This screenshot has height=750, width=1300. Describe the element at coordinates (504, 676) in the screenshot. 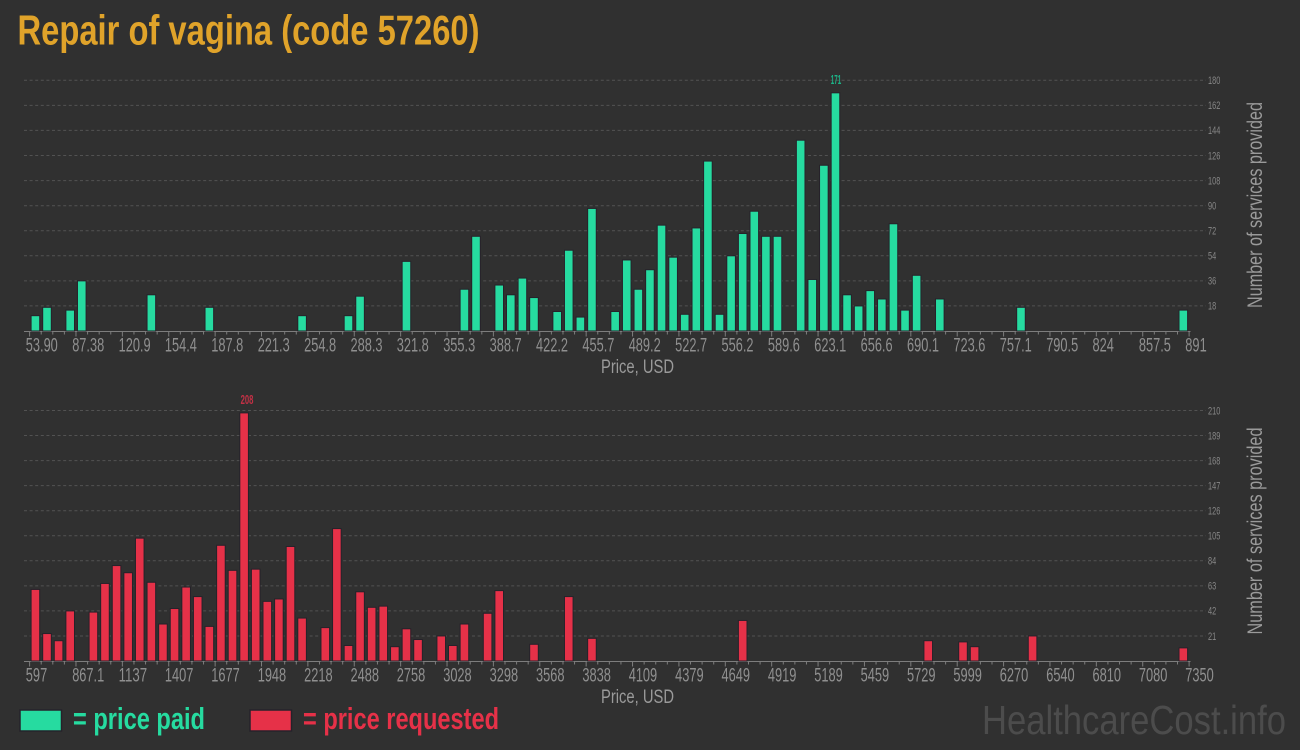

I see `svg-text: 3298` at that location.